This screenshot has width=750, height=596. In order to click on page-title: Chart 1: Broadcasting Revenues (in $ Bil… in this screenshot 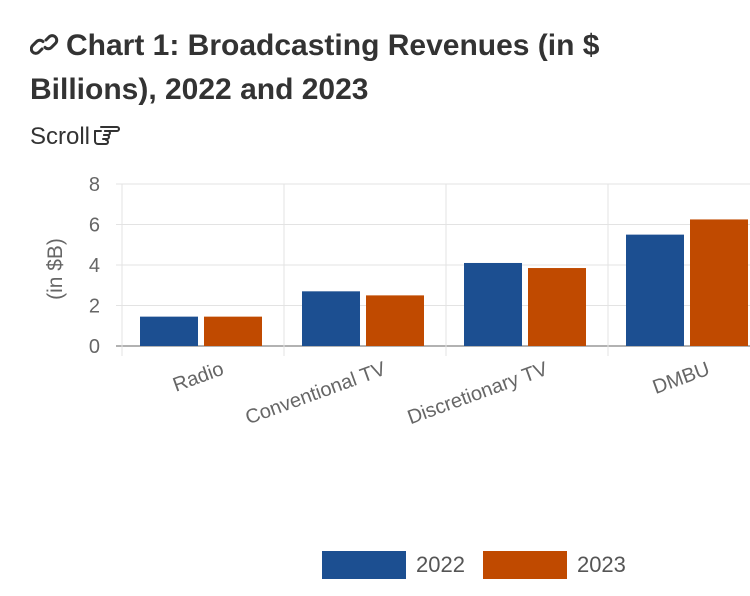, I will do `click(315, 67)`.